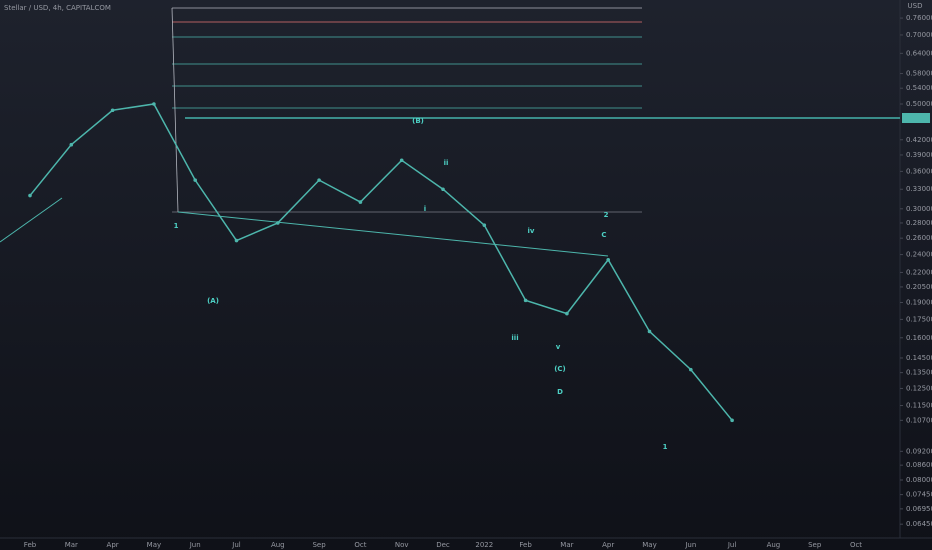  What do you see at coordinates (418, 121) in the screenshot?
I see `wave-label: (B)` at bounding box center [418, 121].